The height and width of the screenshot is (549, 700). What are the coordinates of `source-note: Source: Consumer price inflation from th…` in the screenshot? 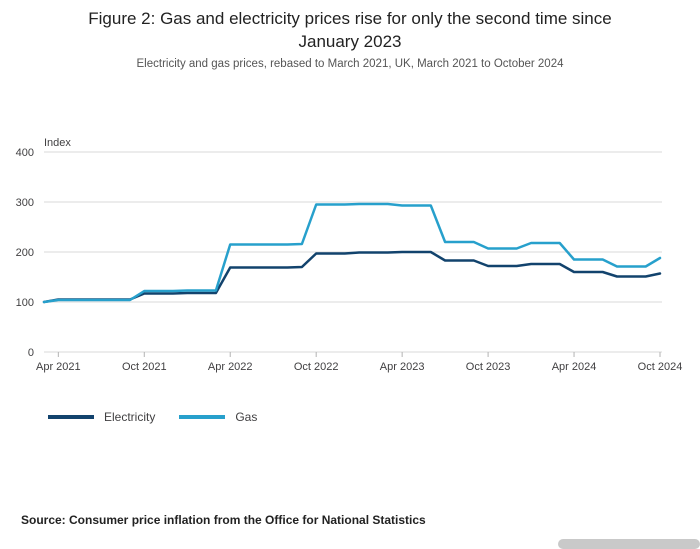 It's located at (223, 520).